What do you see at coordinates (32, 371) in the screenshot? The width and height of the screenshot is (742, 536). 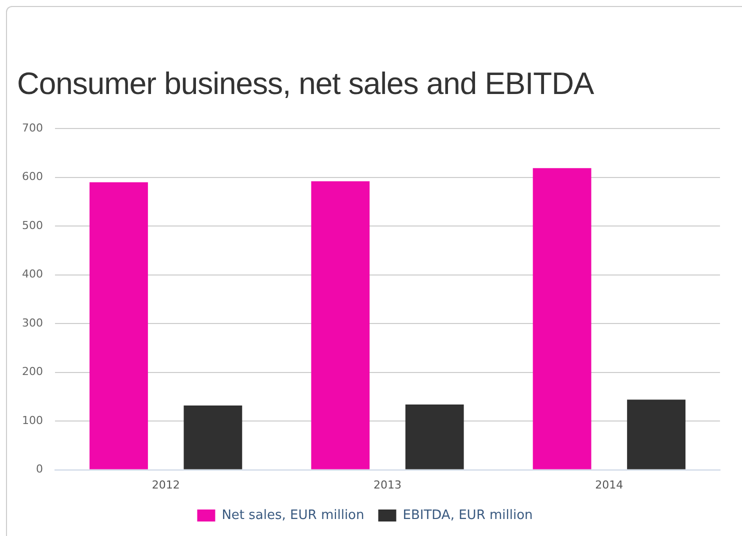 I see `y-tick-label: 200` at bounding box center [32, 371].